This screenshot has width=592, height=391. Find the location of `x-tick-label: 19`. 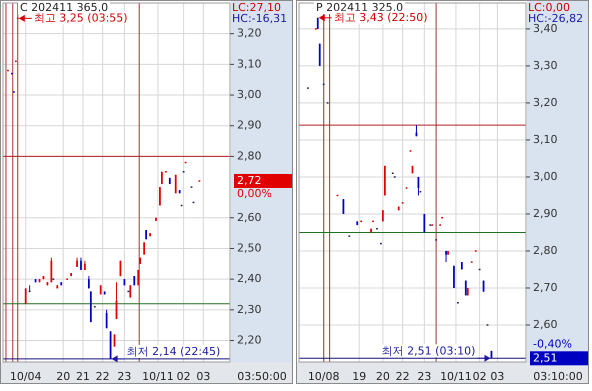

x-tick-label: 19 is located at coordinates (359, 377).